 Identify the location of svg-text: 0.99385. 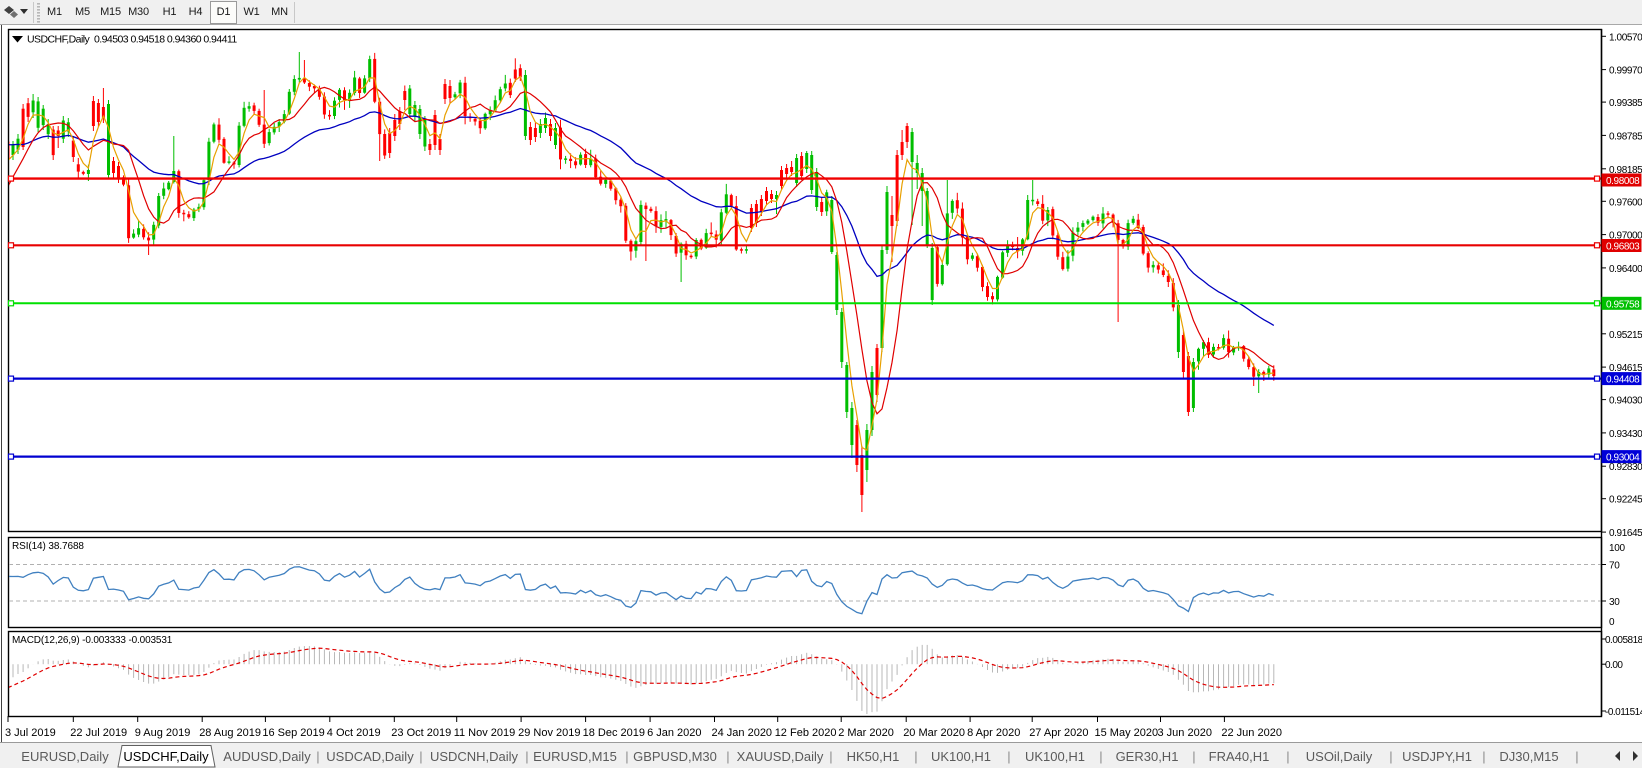
(1625, 103).